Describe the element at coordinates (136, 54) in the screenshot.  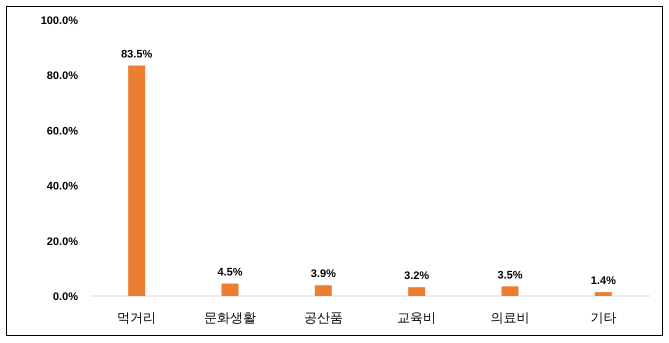
I see `data-label: 83.5%` at that location.